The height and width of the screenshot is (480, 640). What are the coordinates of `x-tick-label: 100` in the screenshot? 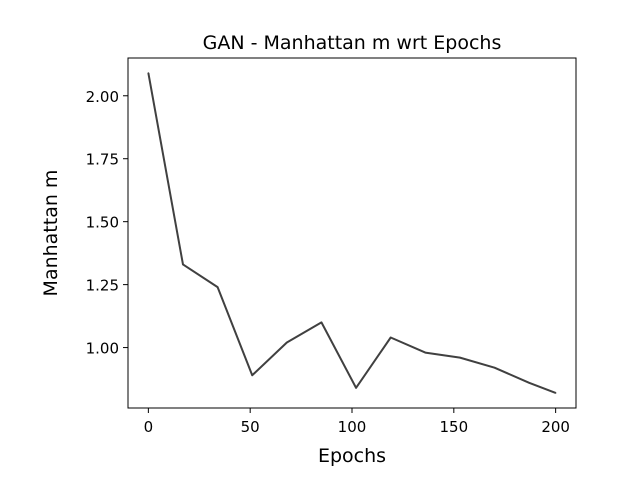 It's located at (352, 427).